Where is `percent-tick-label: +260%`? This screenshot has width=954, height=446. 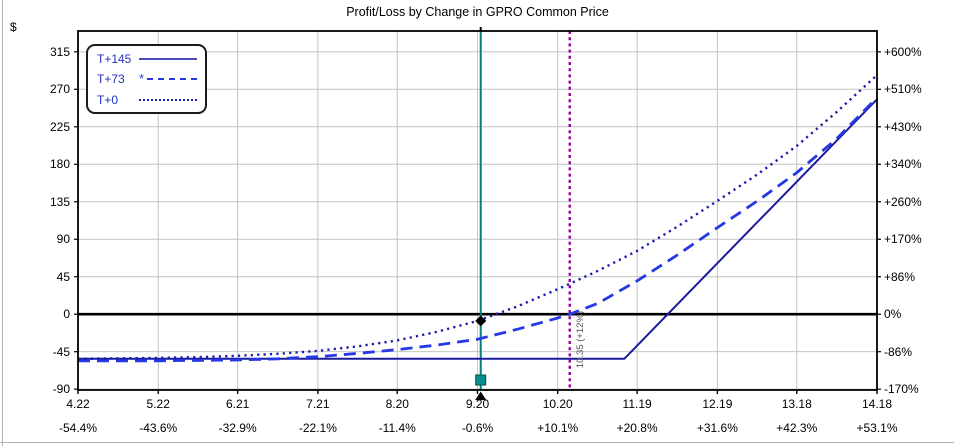 percent-tick-label: +260% is located at coordinates (903, 201).